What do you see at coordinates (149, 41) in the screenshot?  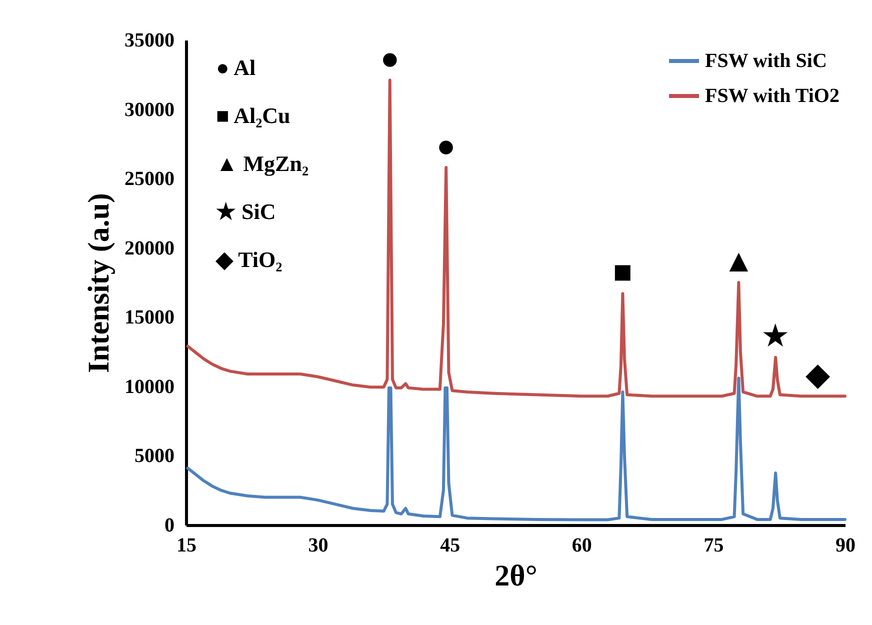 I see `y-tick-label: 35000` at bounding box center [149, 41].